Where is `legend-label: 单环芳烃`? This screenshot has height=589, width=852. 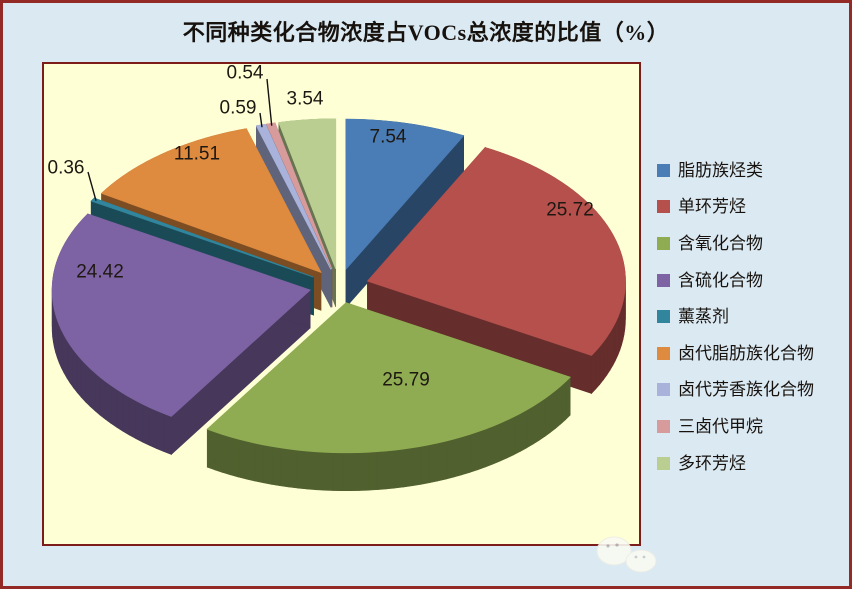
legend-label: 单环芳烃 is located at coordinates (712, 207).